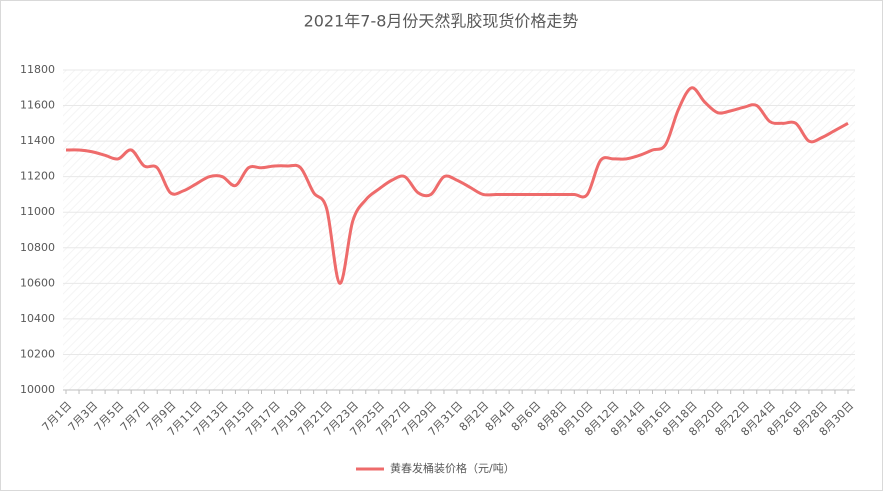  What do you see at coordinates (37, 69) in the screenshot?
I see `y-tick-label: 11800` at bounding box center [37, 69].